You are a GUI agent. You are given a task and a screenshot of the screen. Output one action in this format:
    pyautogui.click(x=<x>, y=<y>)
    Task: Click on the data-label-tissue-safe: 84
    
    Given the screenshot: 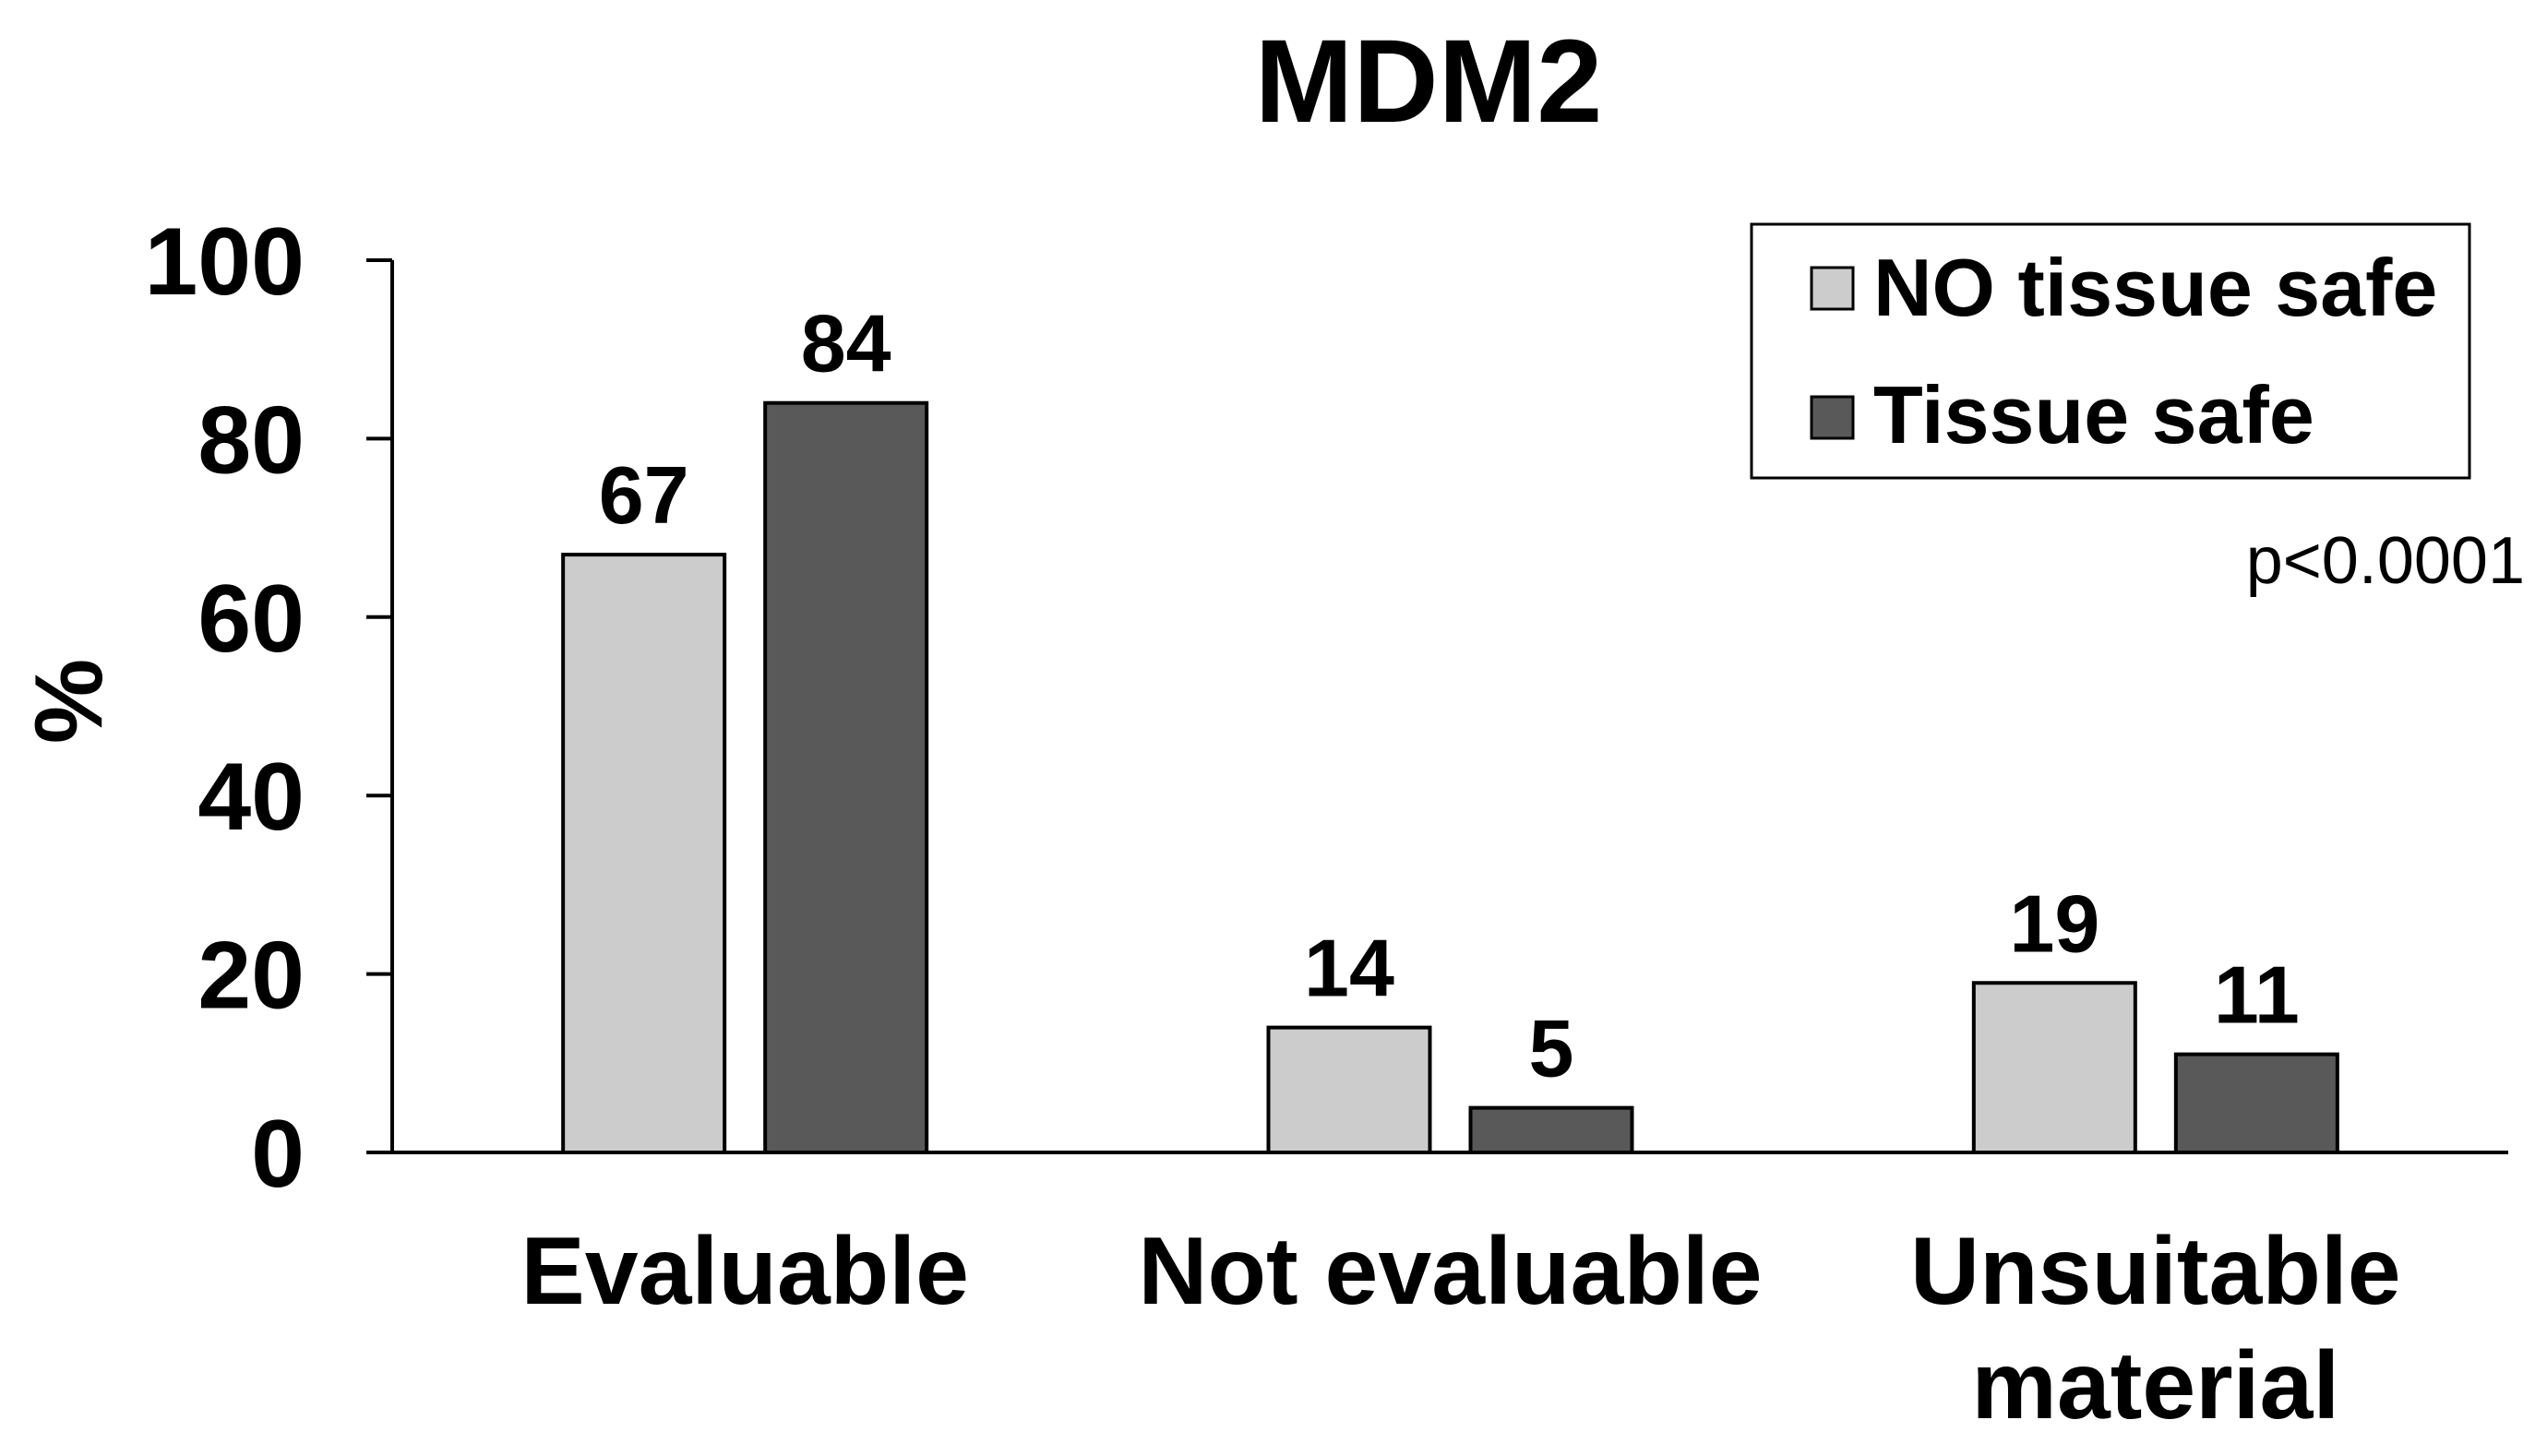 What is the action you would take?
    pyautogui.click(x=846, y=343)
    